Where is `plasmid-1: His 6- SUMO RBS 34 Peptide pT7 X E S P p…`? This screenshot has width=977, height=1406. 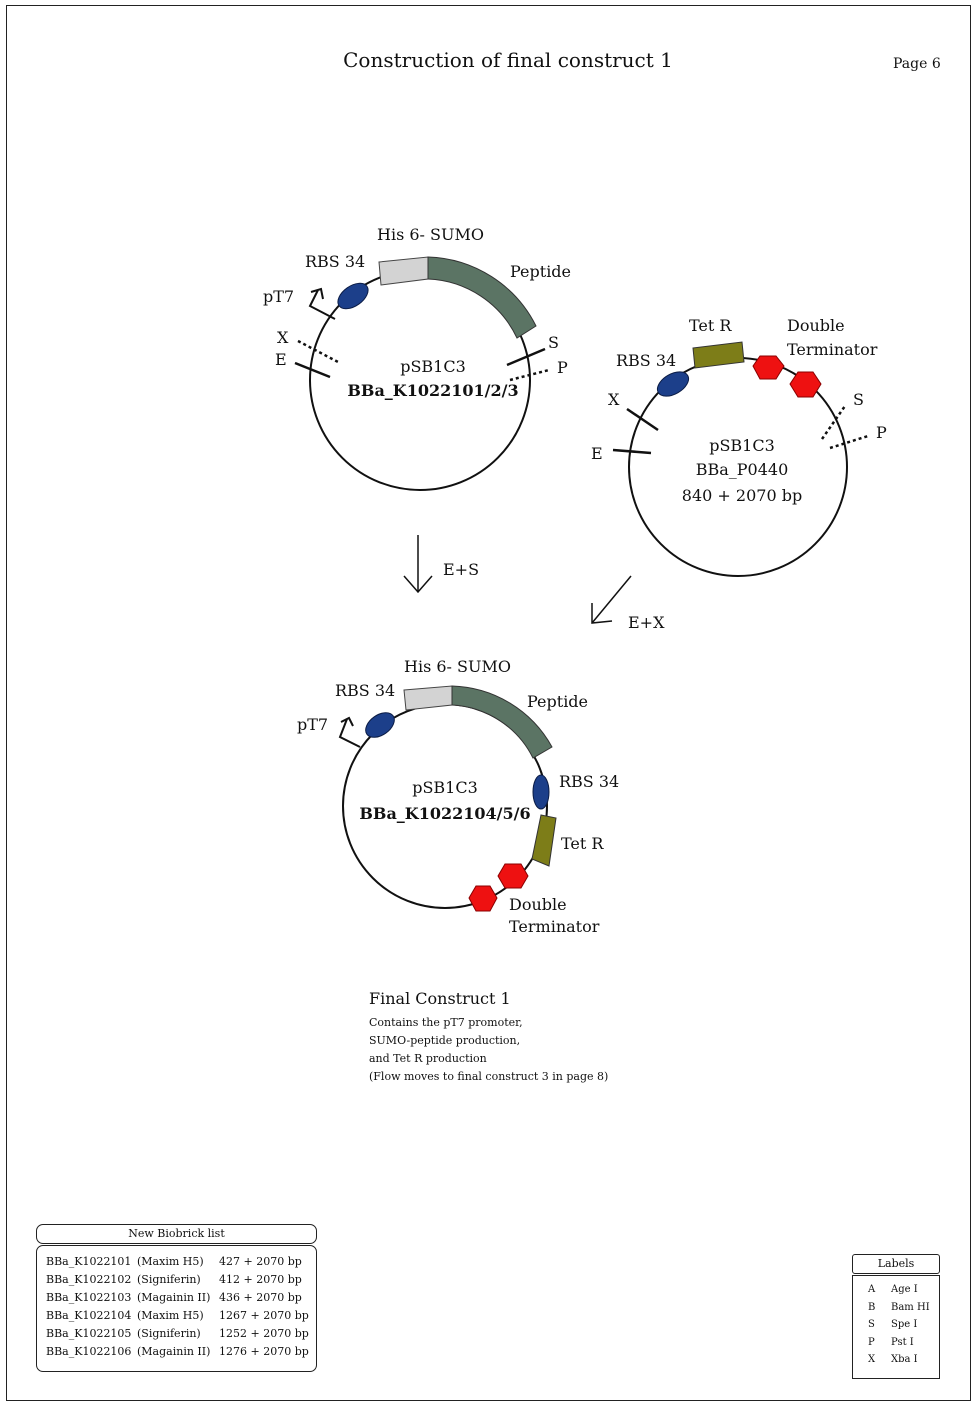 plasmid-1: His 6- SUMO RBS 34 Peptide pT7 X E S P p… is located at coordinates (417, 358).